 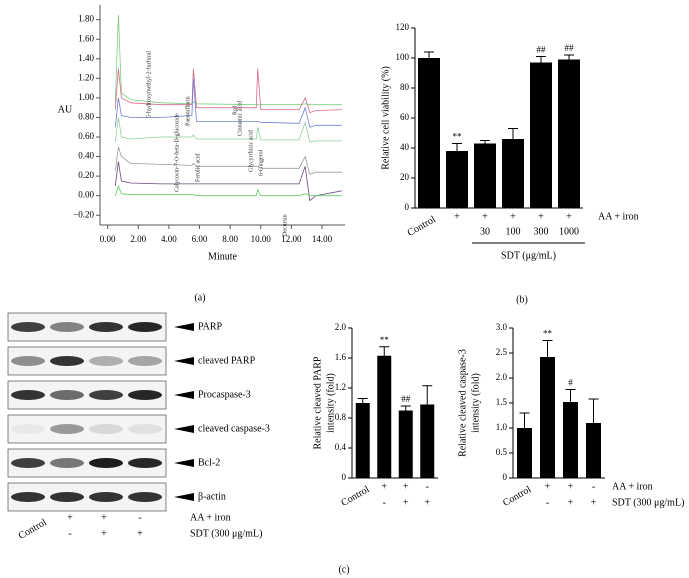 What do you see at coordinates (198, 168) in the screenshot?
I see `peak-label: Ferulic acid` at bounding box center [198, 168].